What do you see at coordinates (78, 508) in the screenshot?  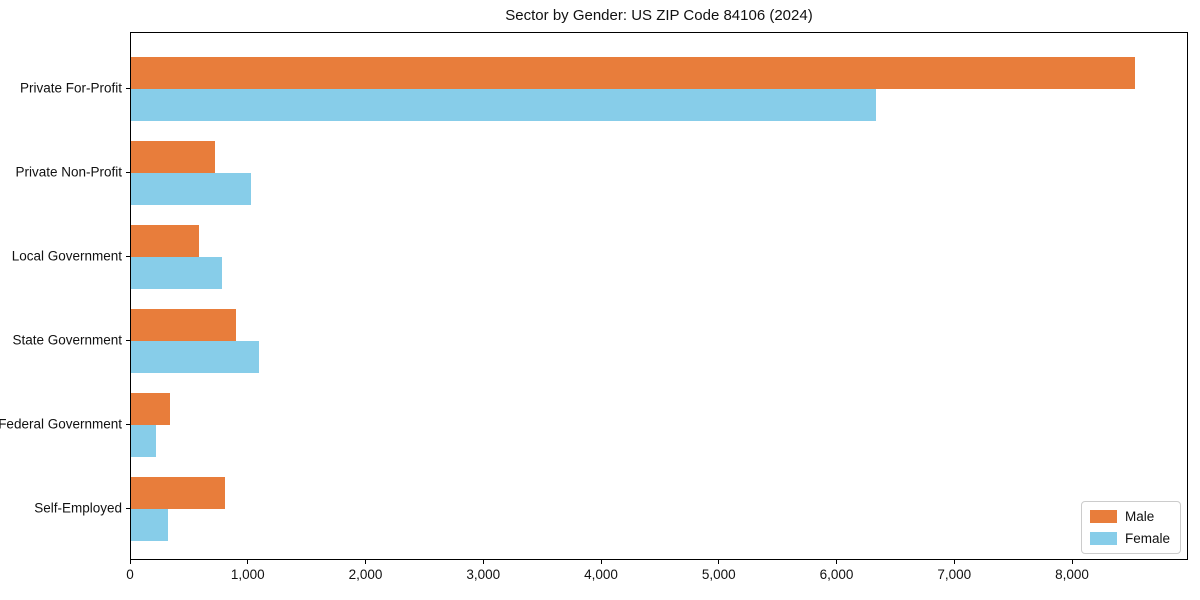 I see `y-tick-label: Self-Employed` at bounding box center [78, 508].